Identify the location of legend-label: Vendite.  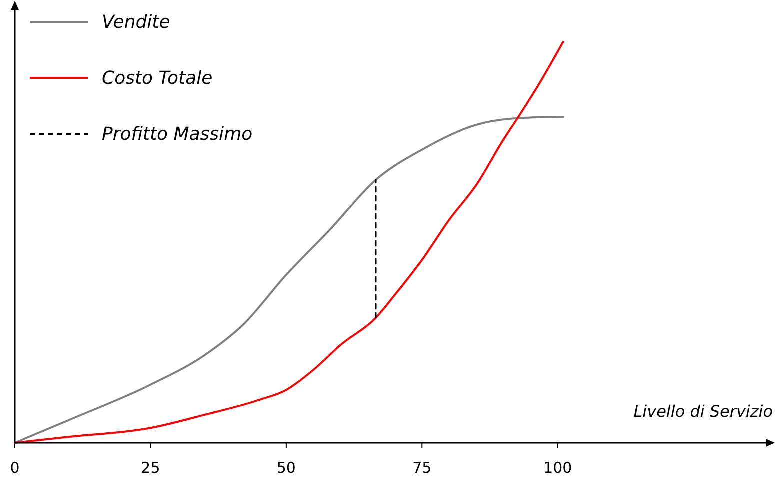
(136, 22).